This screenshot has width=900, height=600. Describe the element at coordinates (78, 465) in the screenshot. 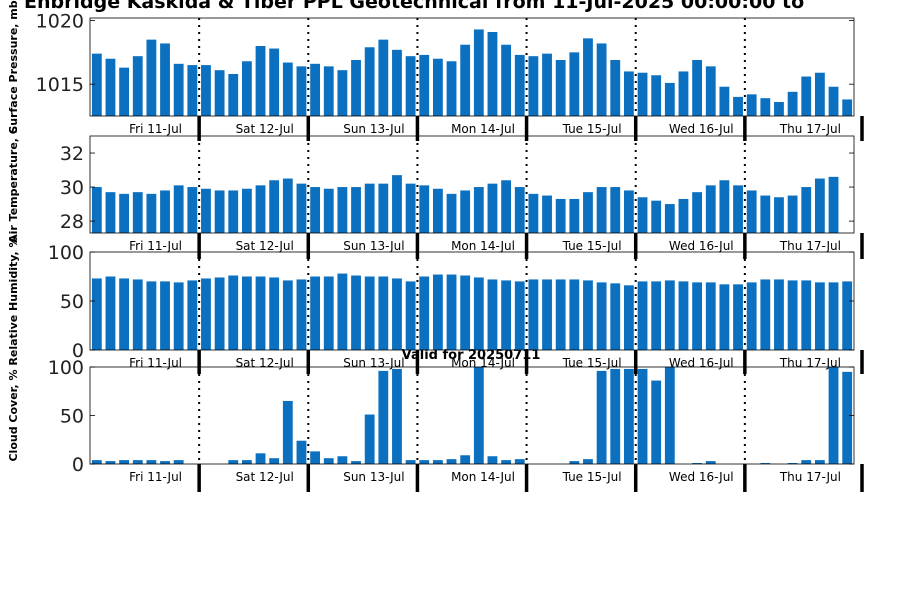

I see `y-tick-label: 0` at that location.